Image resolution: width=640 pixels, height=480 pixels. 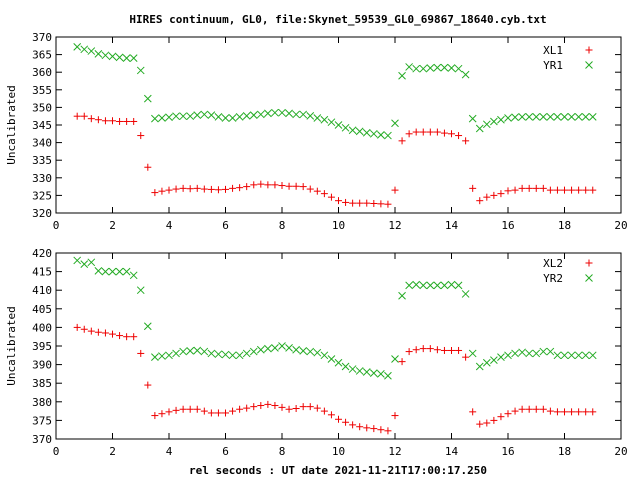 I want to click on y-tick-label: 355, so click(x=42, y=90).